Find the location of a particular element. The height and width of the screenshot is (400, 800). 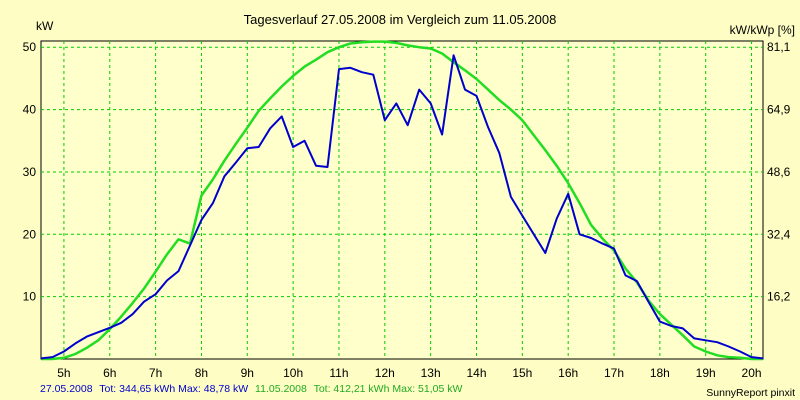

y-left-tick-label: 40 is located at coordinates (30, 110).